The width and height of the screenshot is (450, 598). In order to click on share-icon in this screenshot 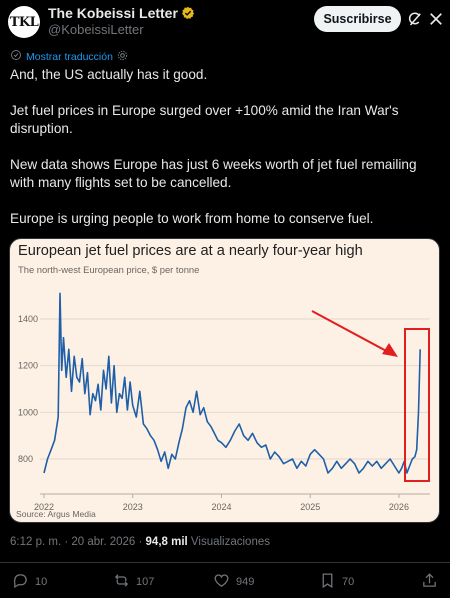, I will do `click(429, 582)`.